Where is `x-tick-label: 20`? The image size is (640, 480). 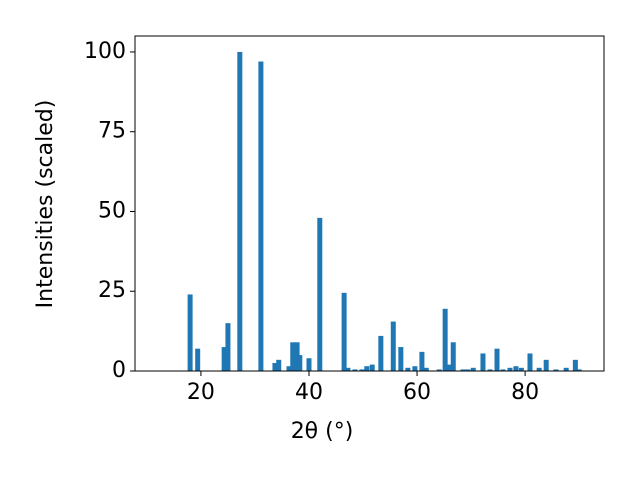 x-tick-label: 20 is located at coordinates (201, 392).